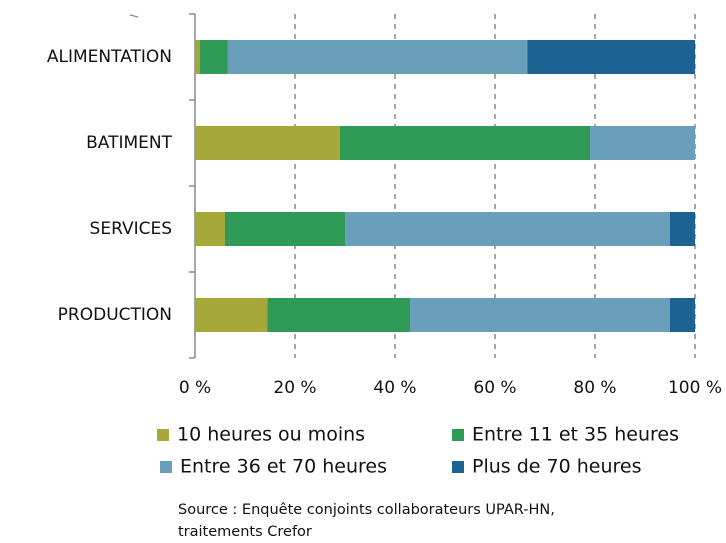 Image resolution: width=726 pixels, height=543 pixels. I want to click on legend-label: Plus de 70 heures, so click(556, 467).